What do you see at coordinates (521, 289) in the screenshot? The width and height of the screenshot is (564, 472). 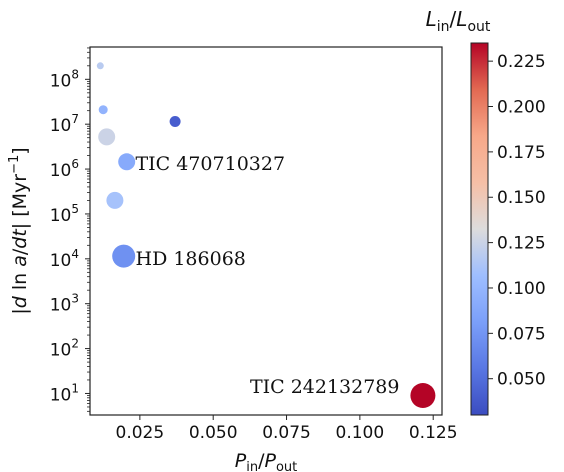 I see `colorbar-tick-label: 0.100` at bounding box center [521, 289].